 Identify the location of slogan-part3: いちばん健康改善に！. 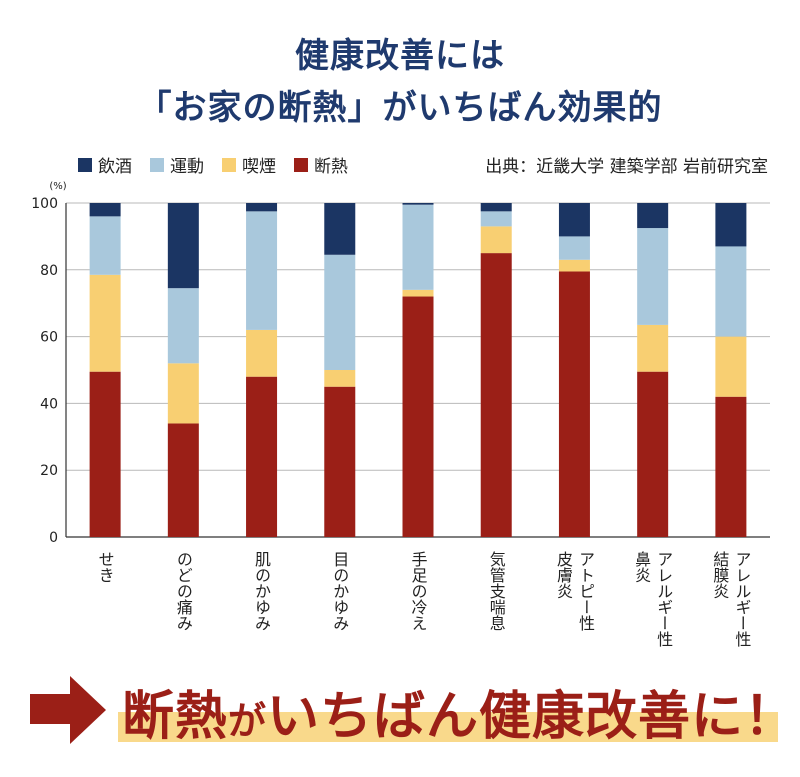
(532, 717).